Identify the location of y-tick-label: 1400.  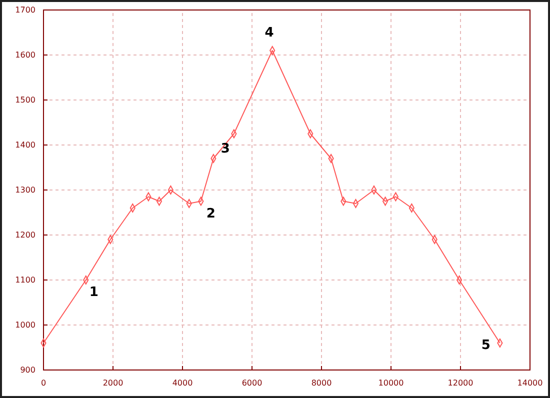
(25, 145).